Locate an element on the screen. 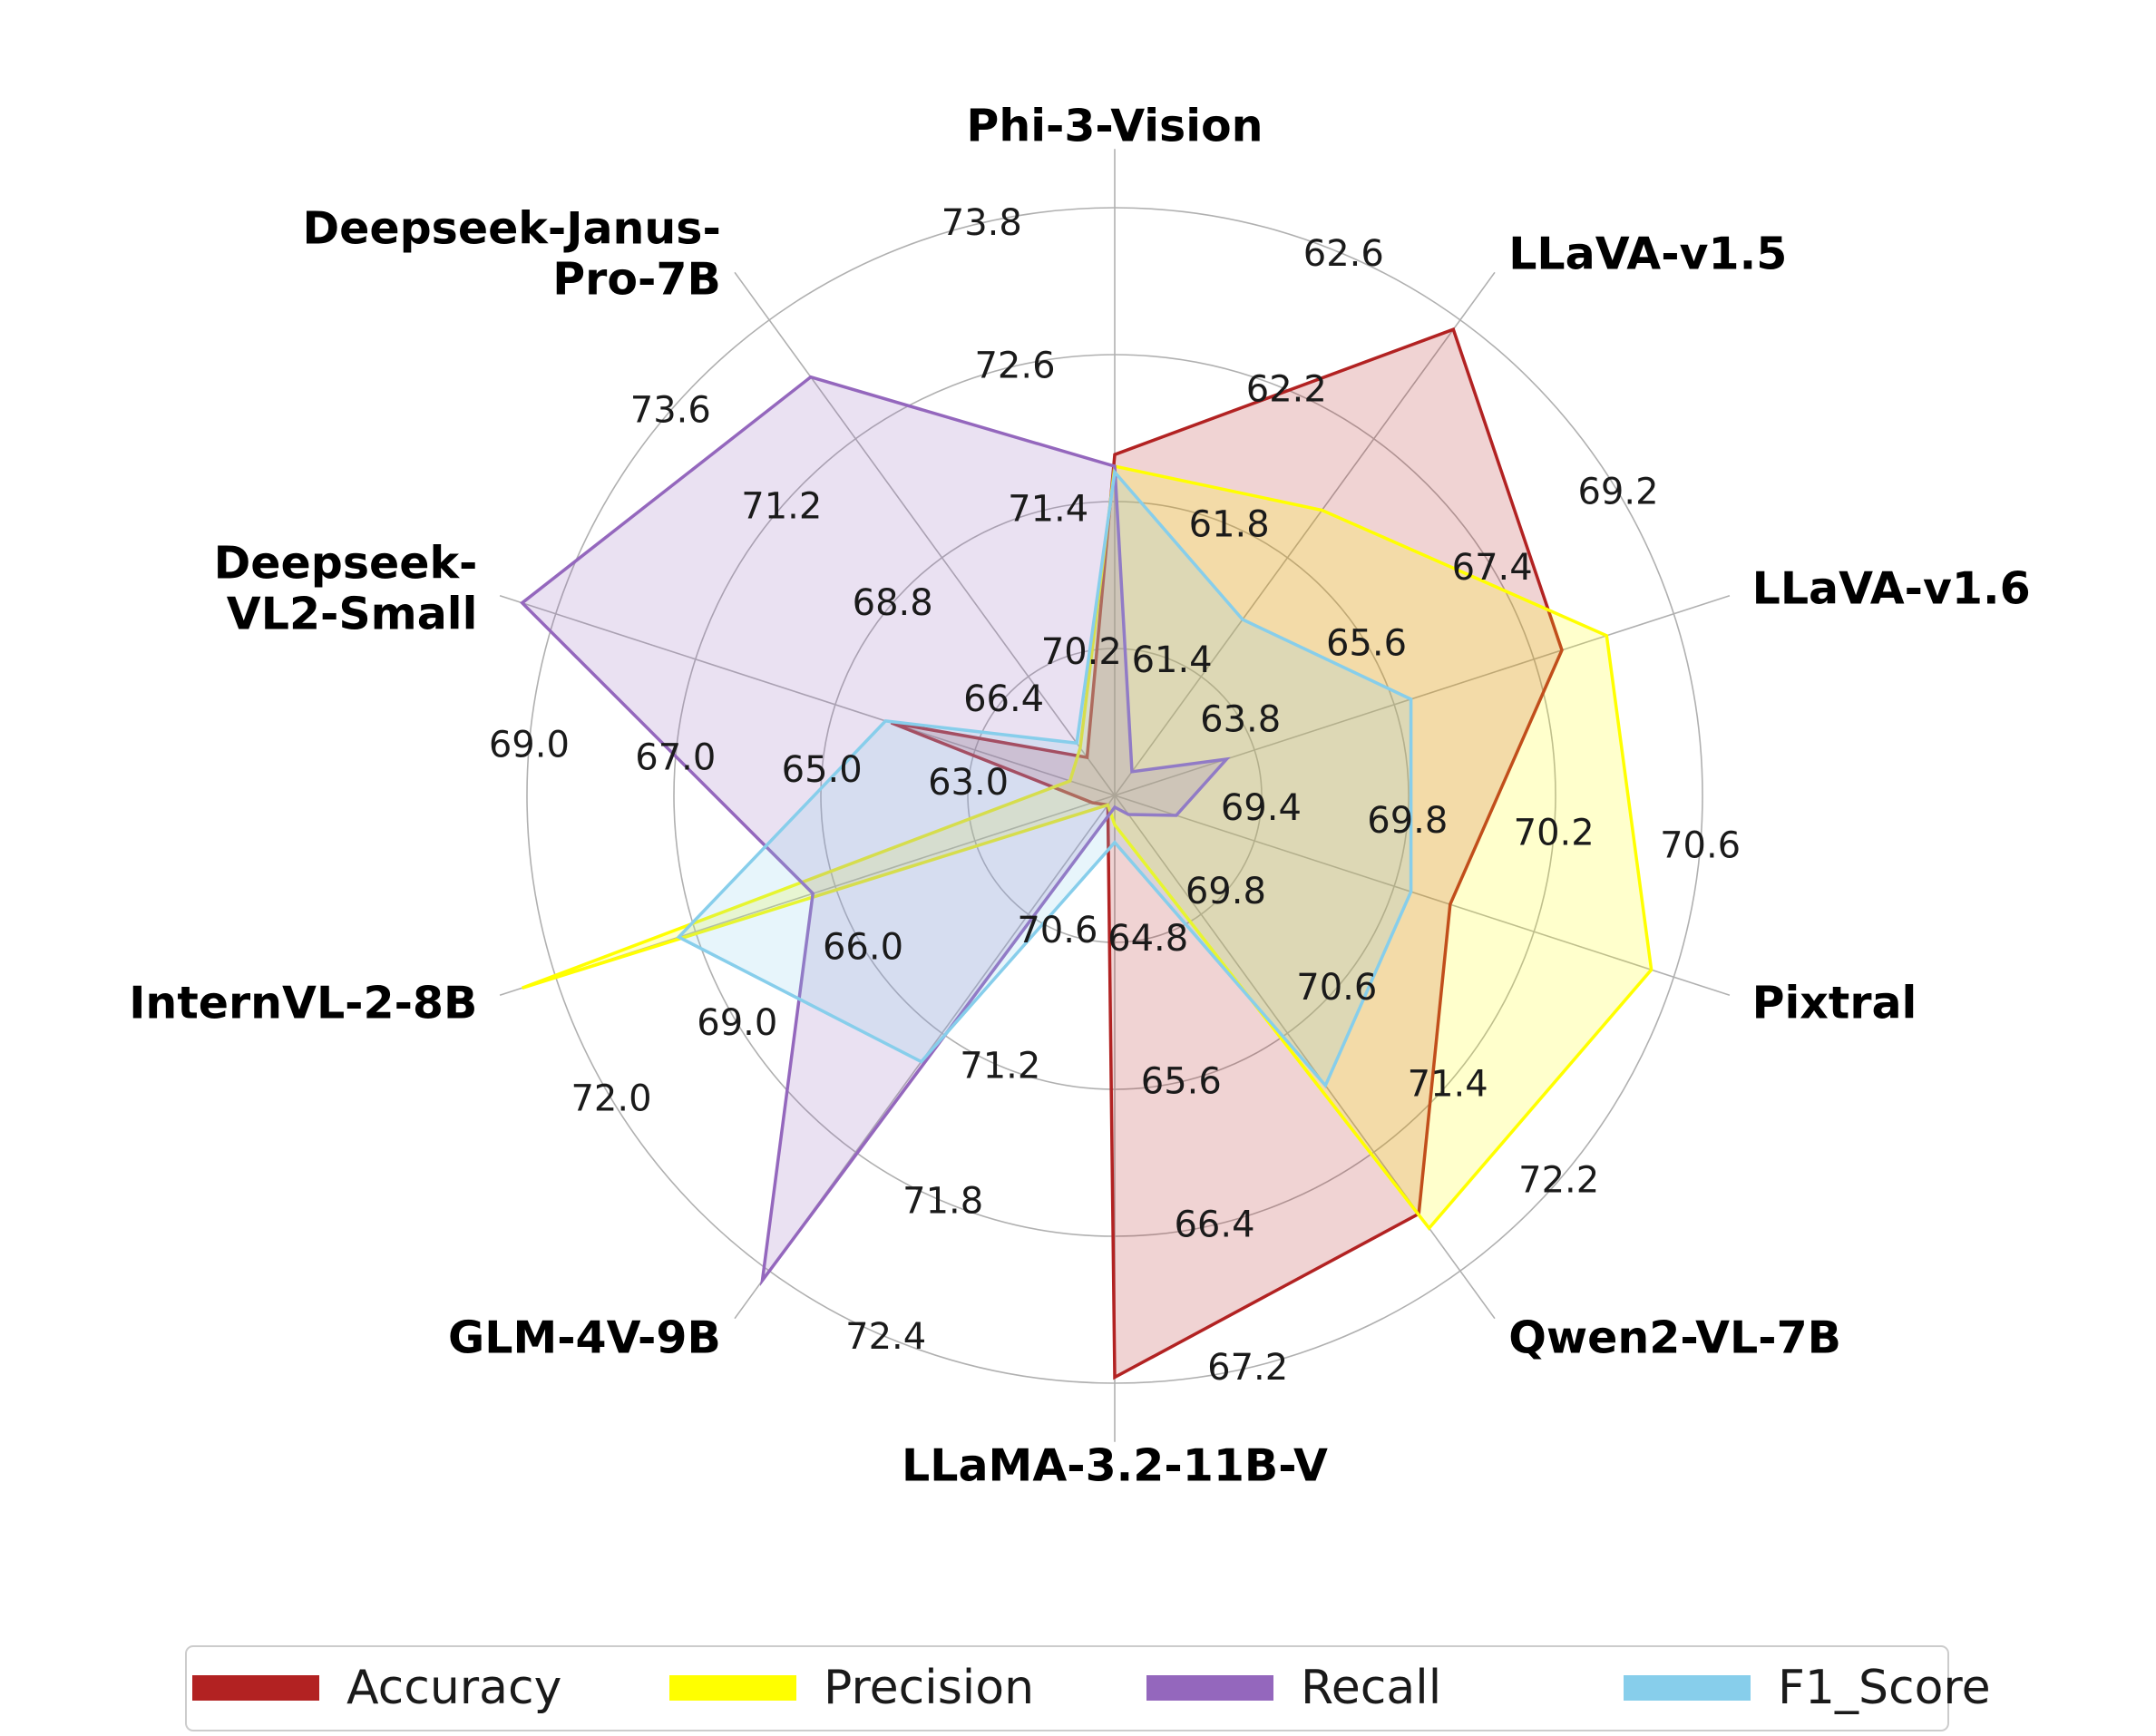 The width and height of the screenshot is (2156, 1736). tick-label: 72.0 is located at coordinates (611, 1099).